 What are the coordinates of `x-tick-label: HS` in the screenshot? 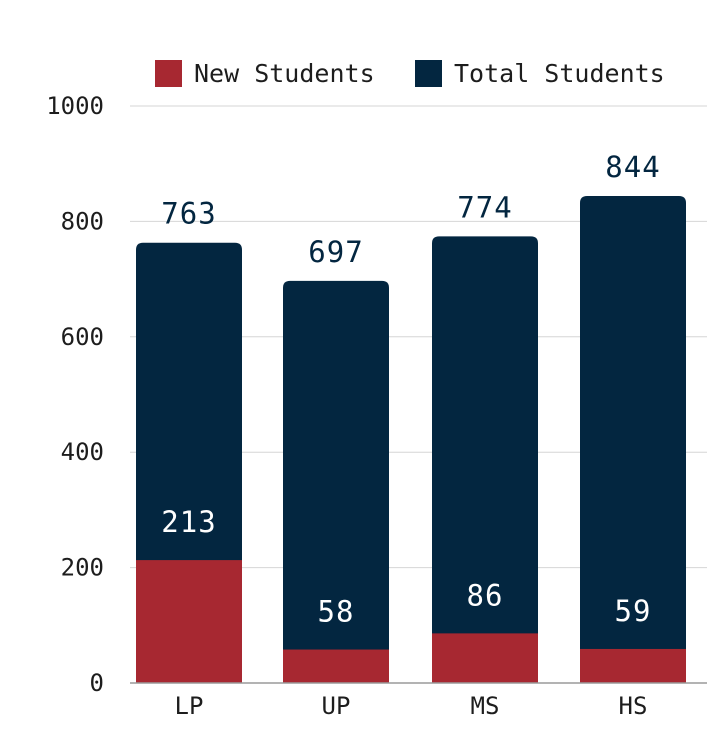 It's located at (633, 706).